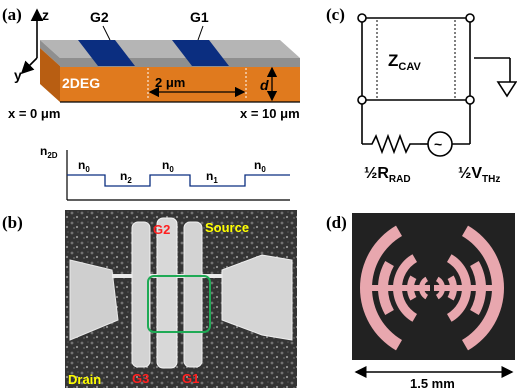 The height and width of the screenshot is (392, 517). I want to click on terminal-bottom-left, so click(362, 100).